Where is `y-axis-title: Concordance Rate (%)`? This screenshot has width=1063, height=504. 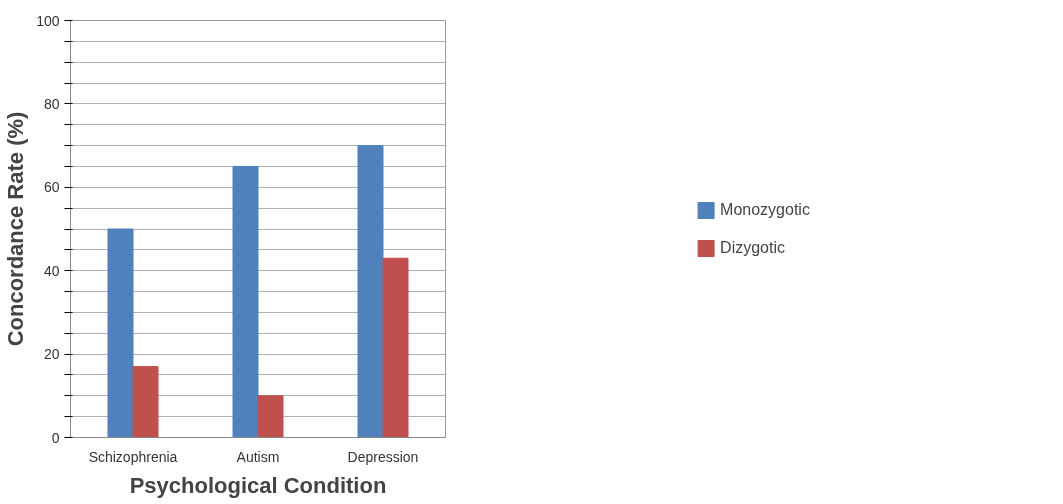 y-axis-title: Concordance Rate (%) is located at coordinates (16, 229).